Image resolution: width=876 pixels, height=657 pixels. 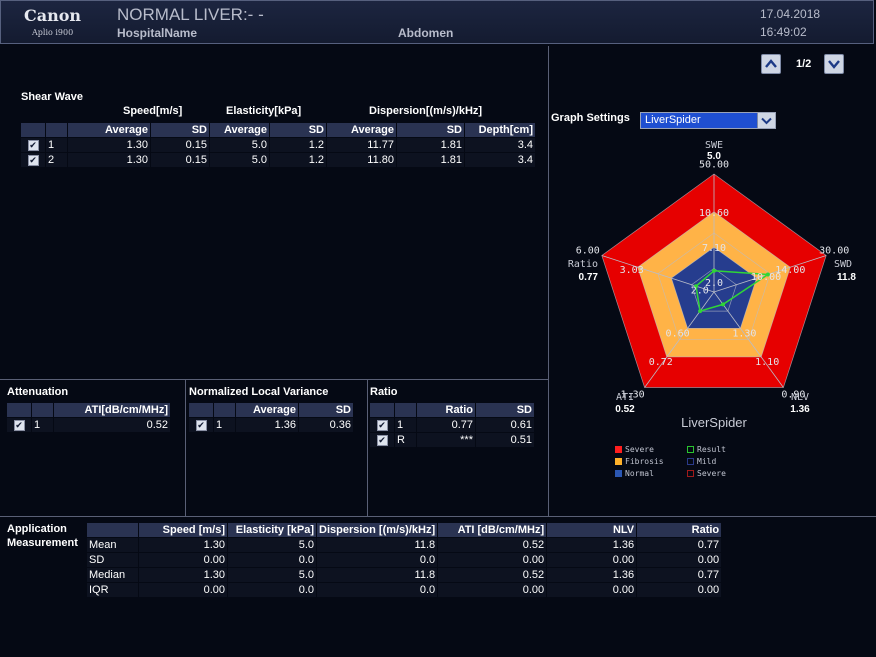 I want to click on column-header: Dispersion [(m/s)/kHz], so click(x=377, y=530).